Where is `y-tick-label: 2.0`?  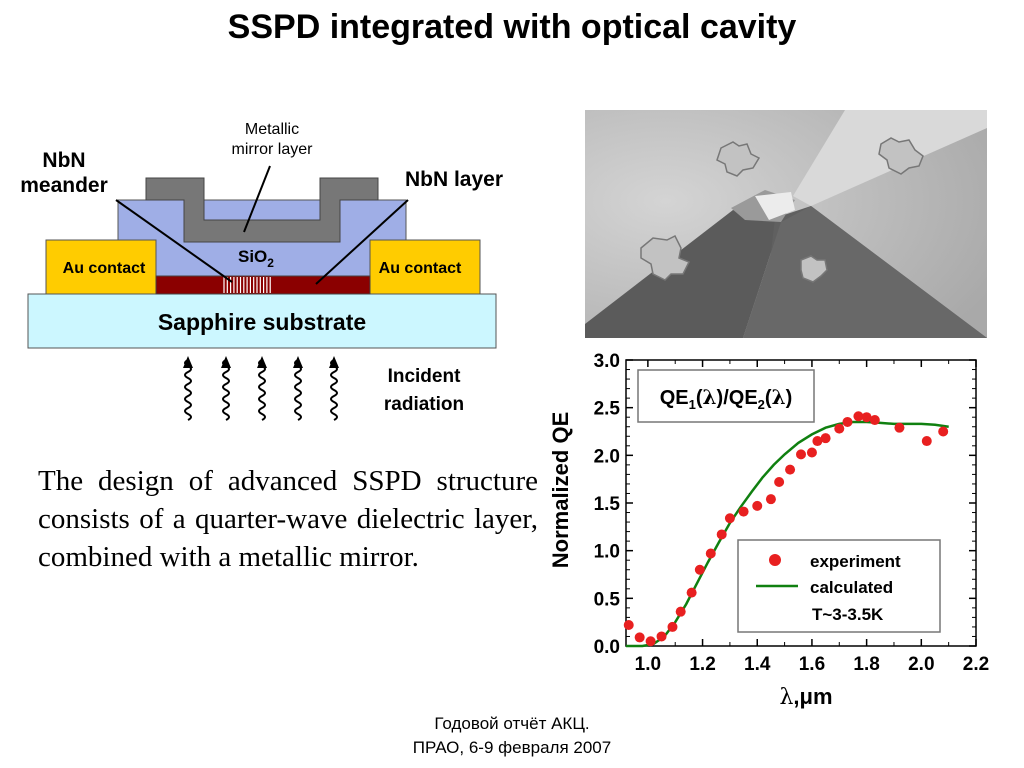
y-tick-label: 2.0 is located at coordinates (607, 456).